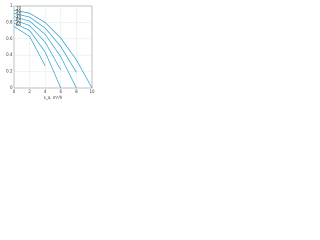  I want to click on series-label: 30, so click(19, 14).